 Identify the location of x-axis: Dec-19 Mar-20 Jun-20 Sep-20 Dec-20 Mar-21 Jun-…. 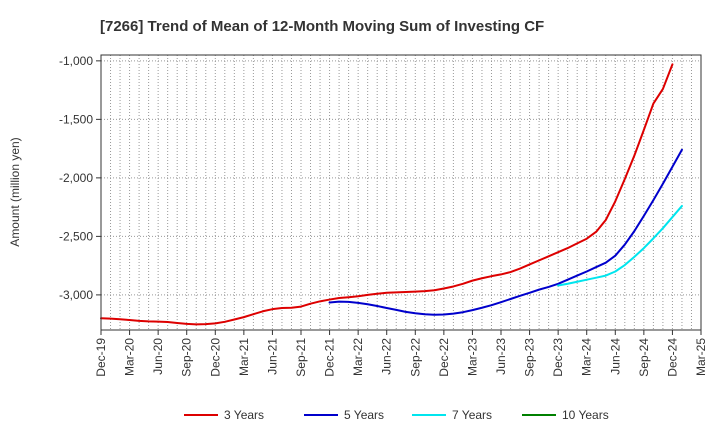
(401, 353).